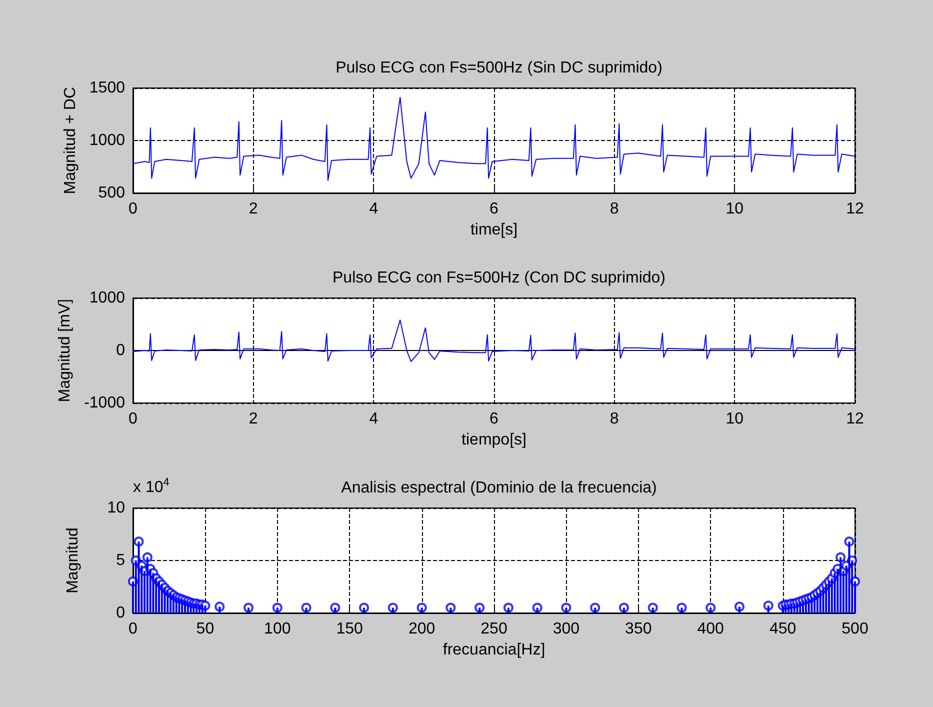  What do you see at coordinates (499, 68) in the screenshot?
I see `chart-title: Pulso ECG con Fs=500Hz (Sin DC suprimido)` at bounding box center [499, 68].